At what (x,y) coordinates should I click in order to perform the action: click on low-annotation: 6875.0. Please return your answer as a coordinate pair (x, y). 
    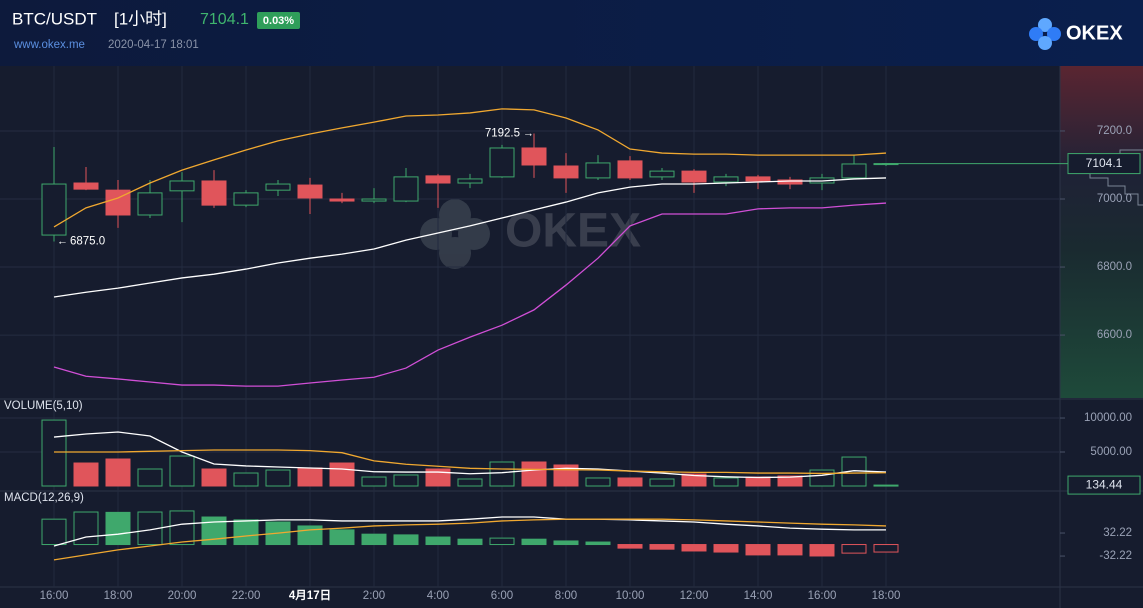
    Looking at the image, I should click on (87, 242).